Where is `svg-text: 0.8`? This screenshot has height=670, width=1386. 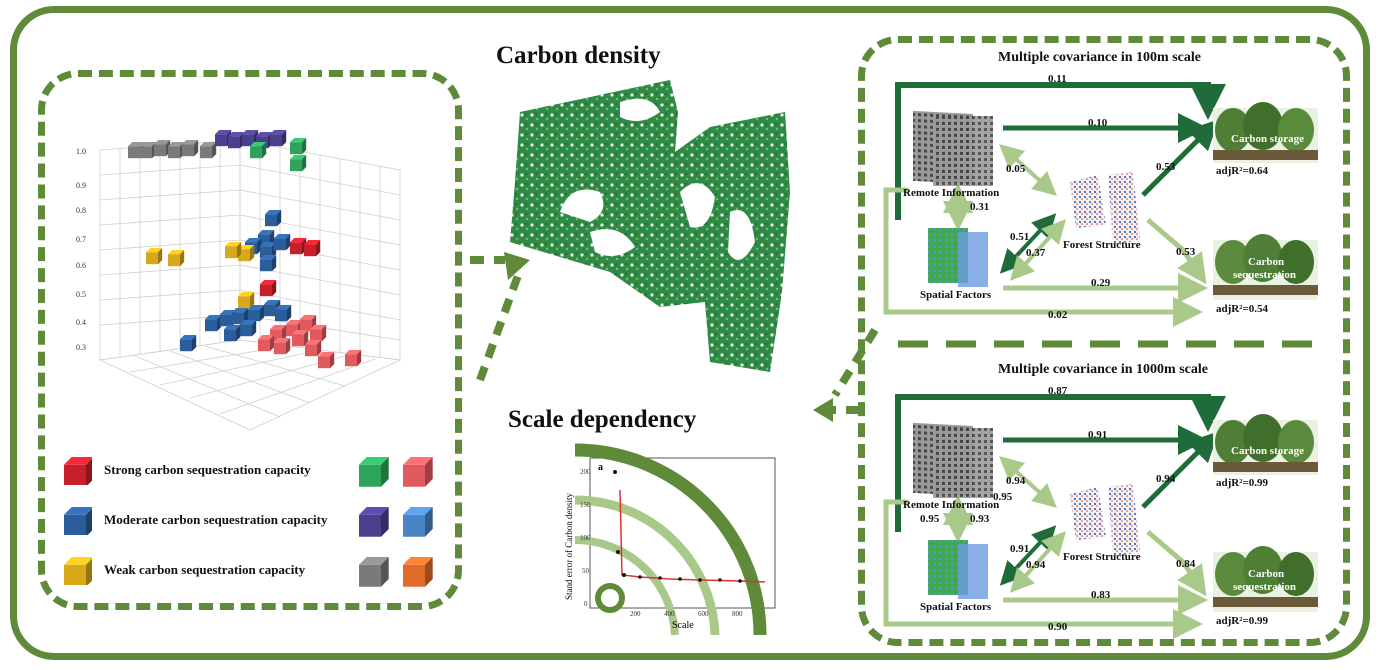
svg-text: 0.8 is located at coordinates (81, 210).